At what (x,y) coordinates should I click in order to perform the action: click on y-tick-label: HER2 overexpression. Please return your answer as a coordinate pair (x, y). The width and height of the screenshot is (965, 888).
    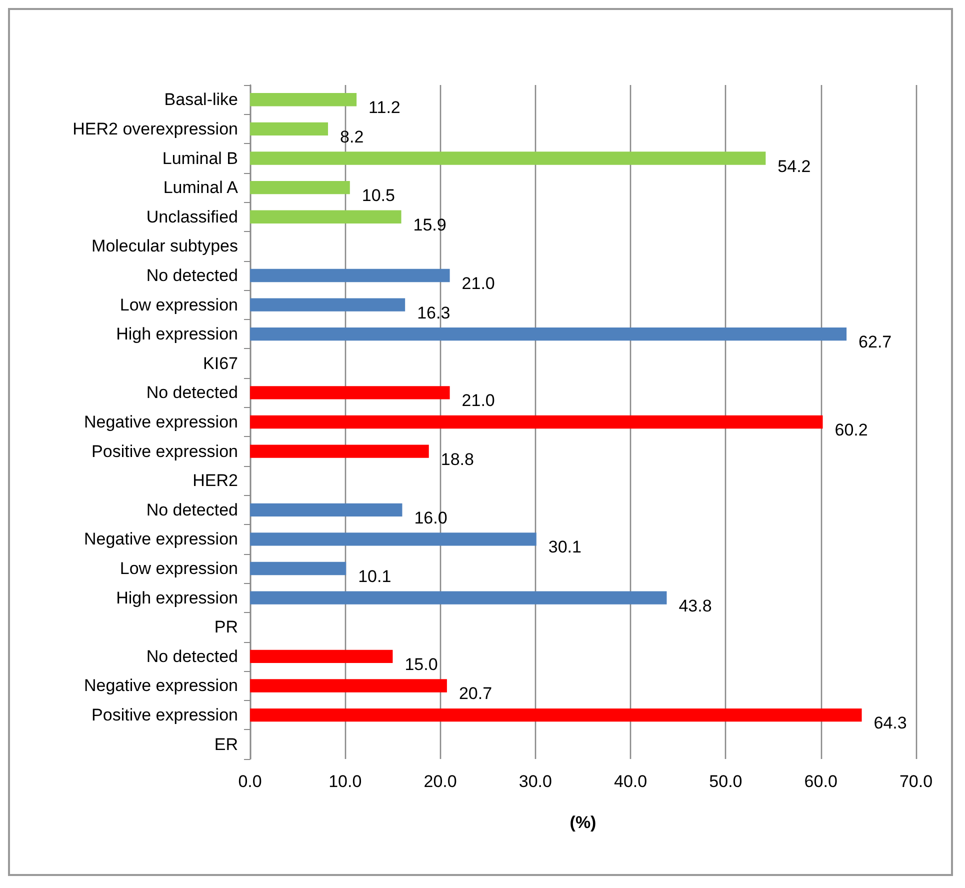
    Looking at the image, I should click on (155, 128).